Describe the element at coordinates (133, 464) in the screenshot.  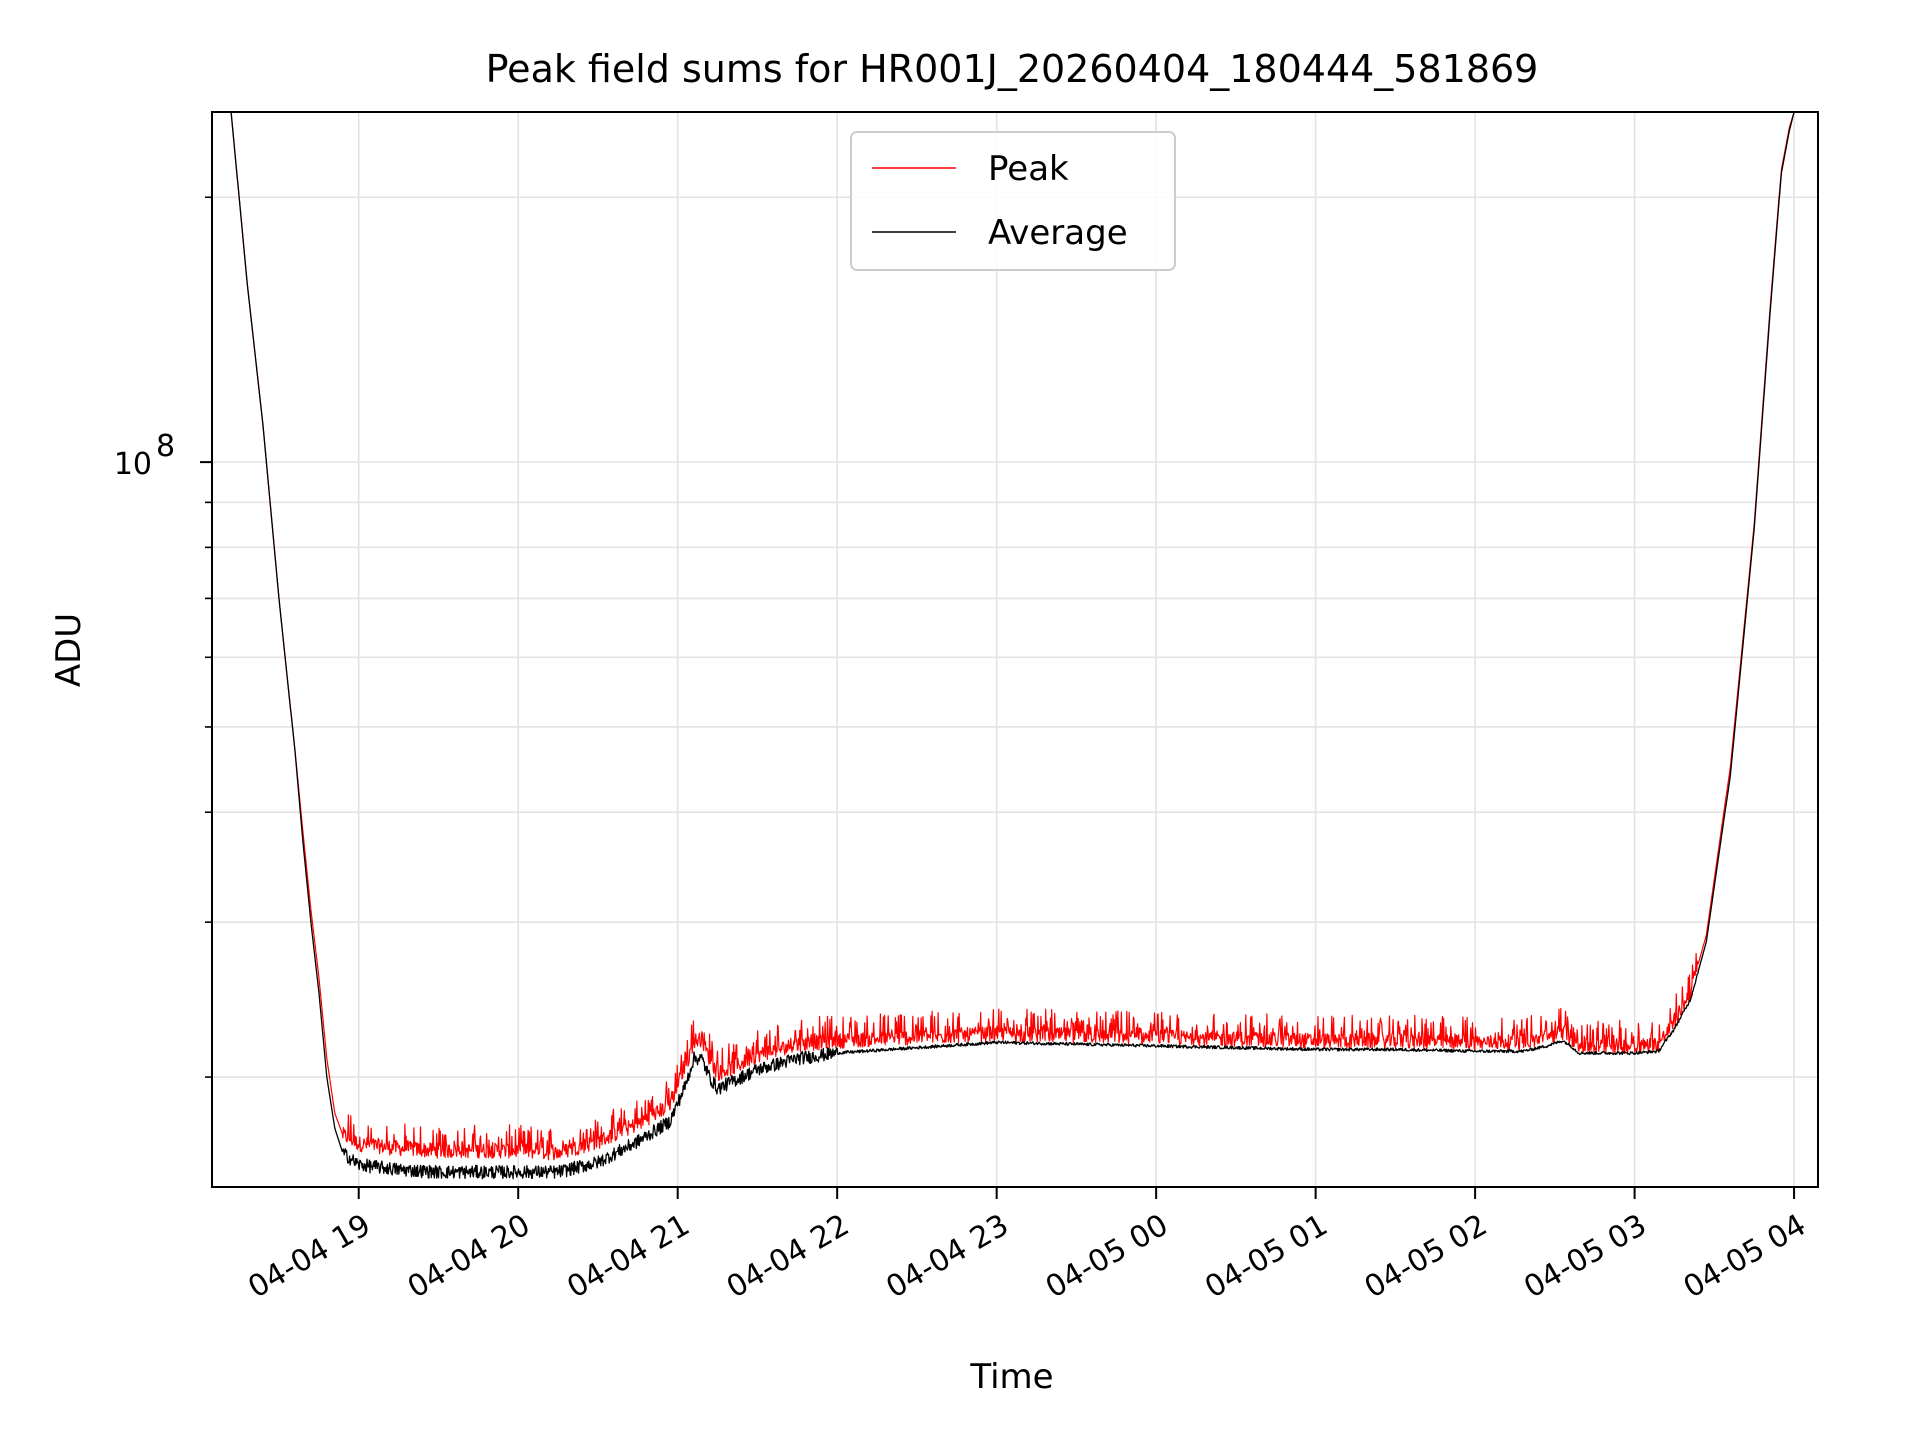
I see `y-tick-label-base: 10` at that location.